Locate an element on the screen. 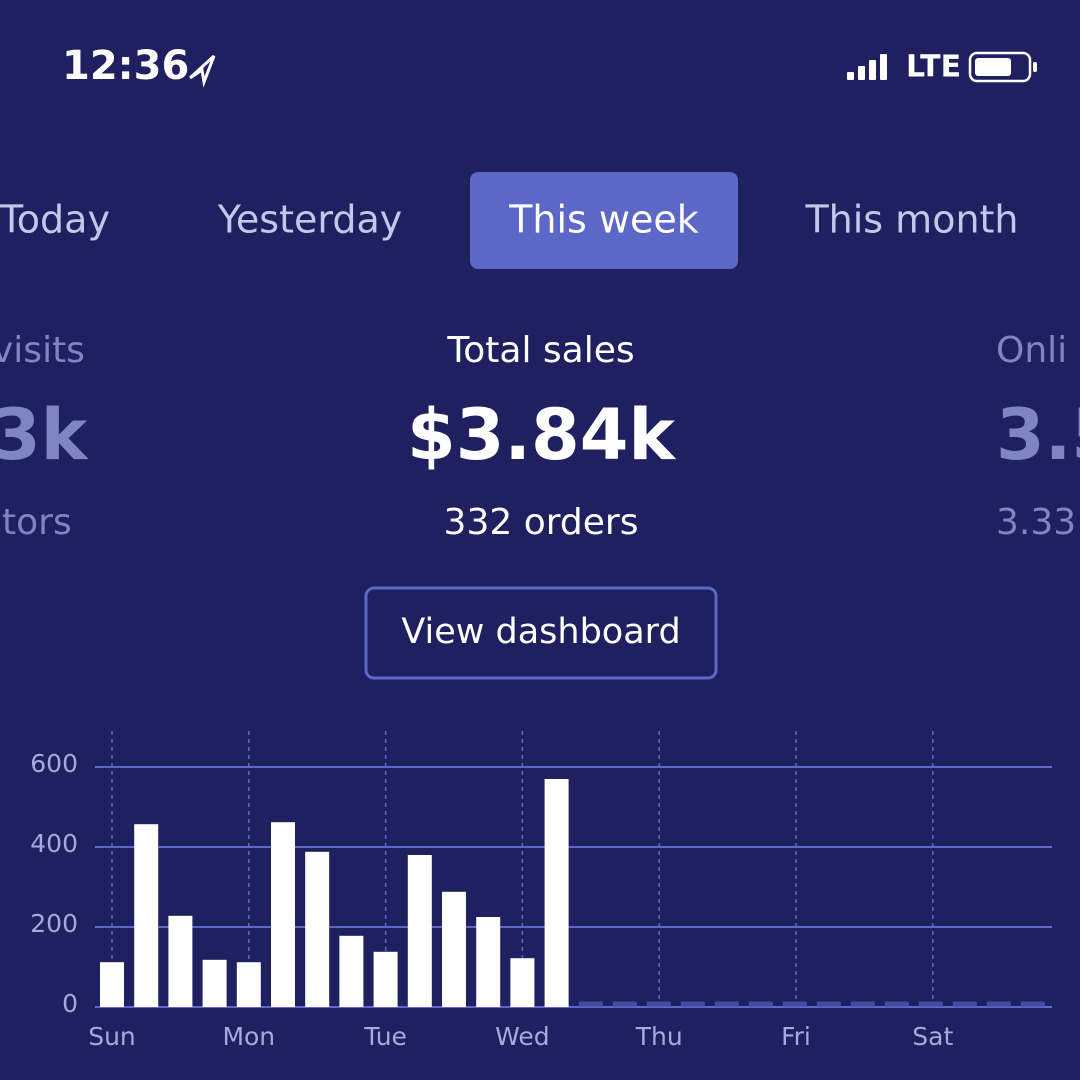 Image resolution: width=1080 pixels, height=1080 pixels. view-dashboard-button: View dashboard is located at coordinates (540, 632).